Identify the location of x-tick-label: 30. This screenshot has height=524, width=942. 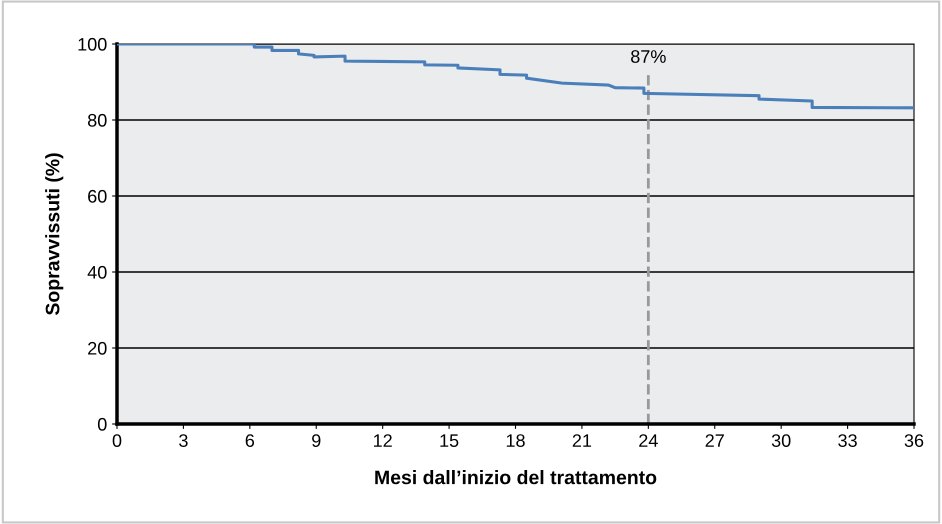
(781, 440).